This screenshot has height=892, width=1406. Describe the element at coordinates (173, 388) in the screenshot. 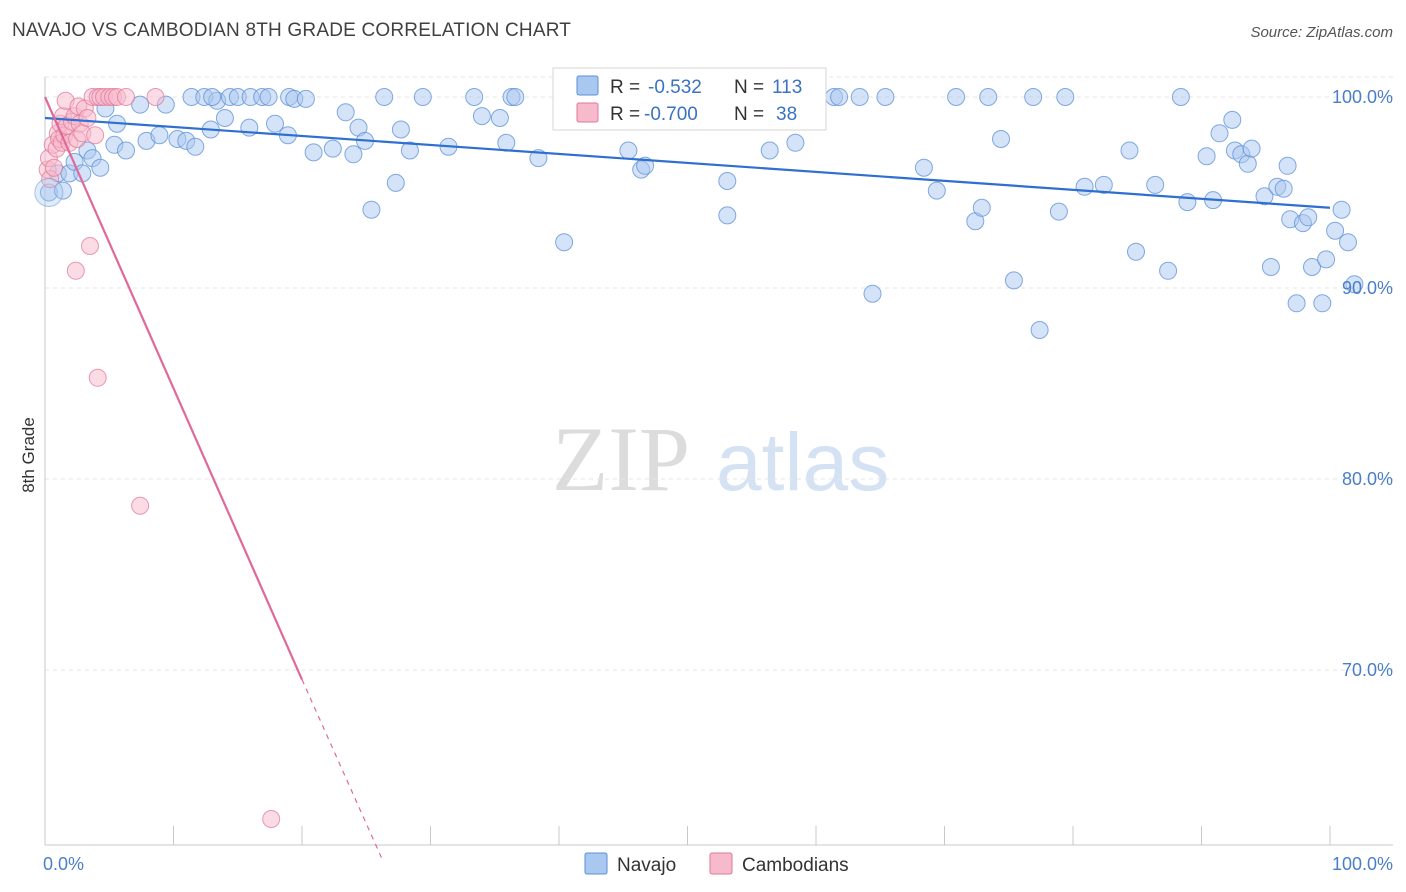

I see `trendline-cambodians` at that location.